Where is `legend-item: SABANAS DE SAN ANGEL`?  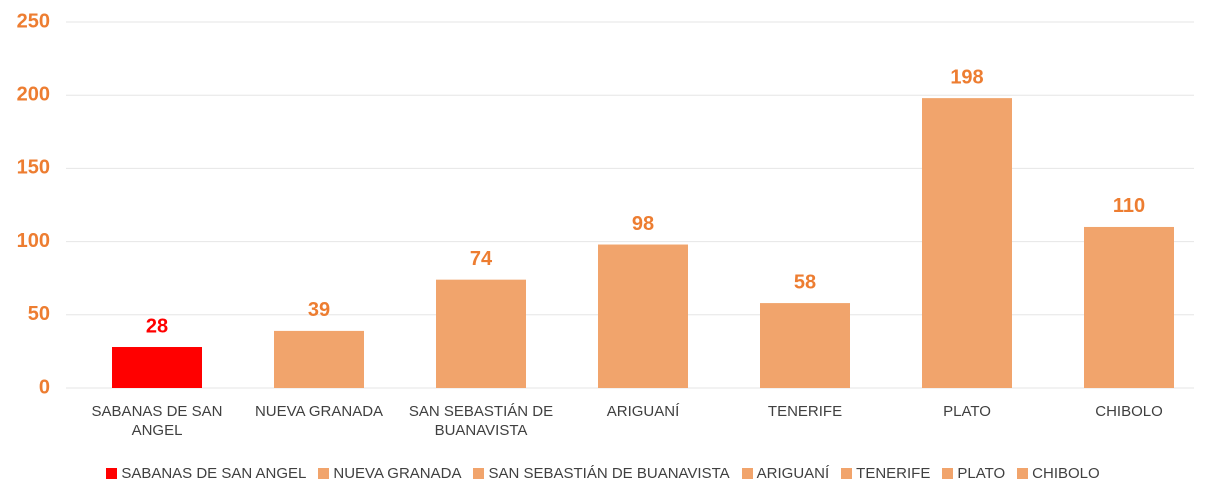 legend-item: SABANAS DE SAN ANGEL is located at coordinates (206, 473).